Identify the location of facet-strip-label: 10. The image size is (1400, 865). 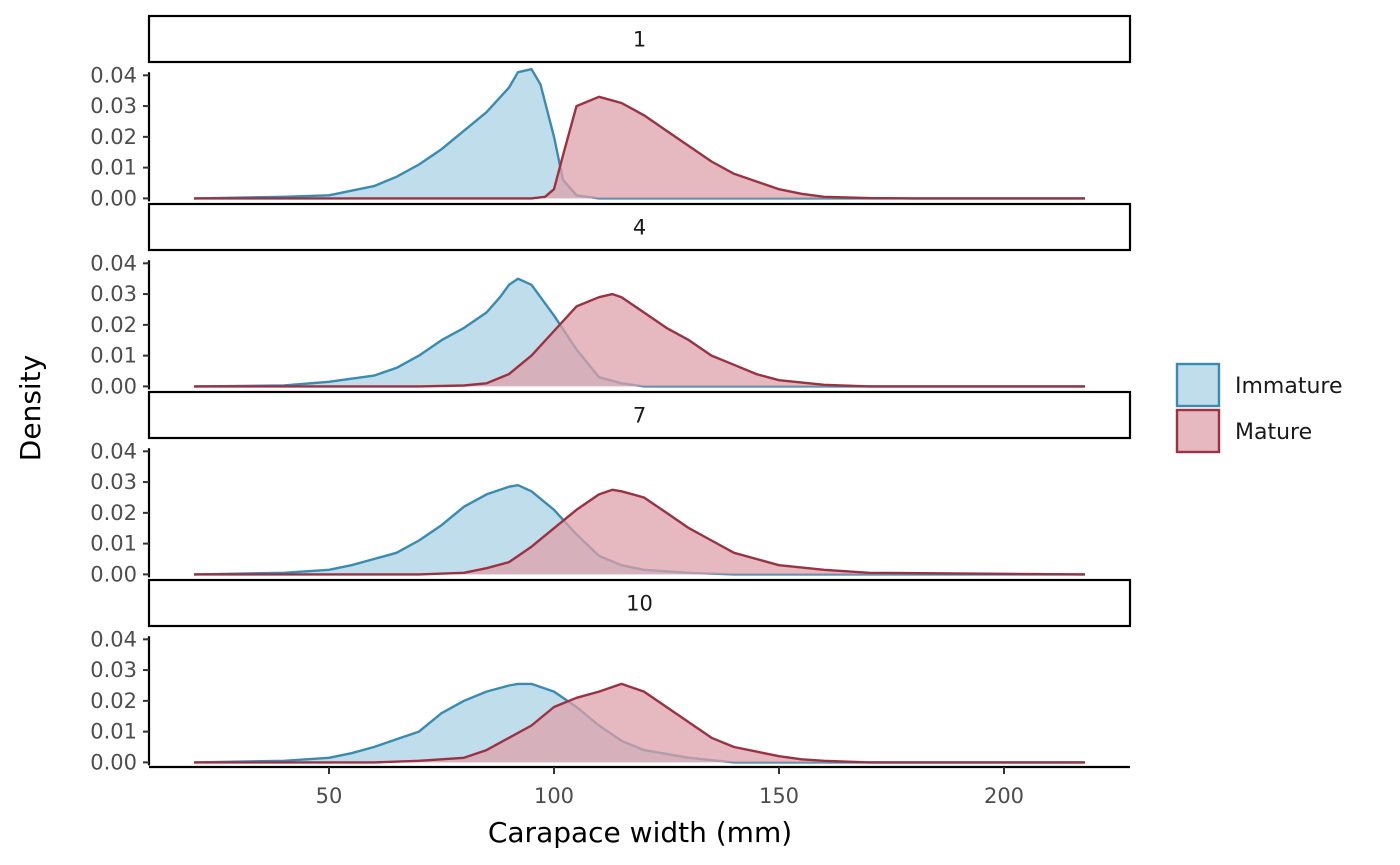
(639, 604).